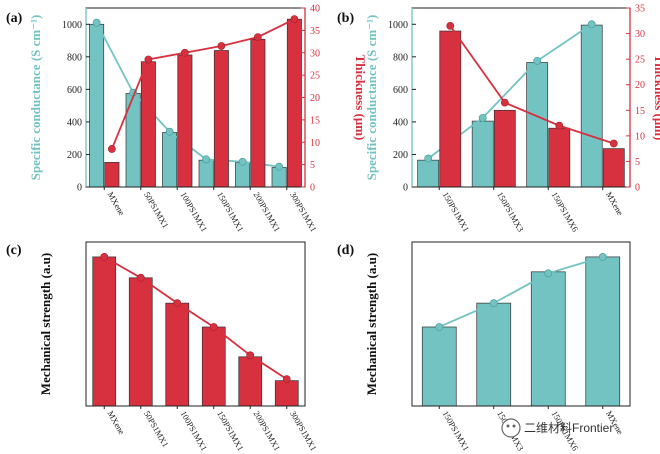 Image resolution: width=660 pixels, height=454 pixels. Describe the element at coordinates (510, 211) in the screenshot. I see `category-label: 150PS1MX3` at that location.